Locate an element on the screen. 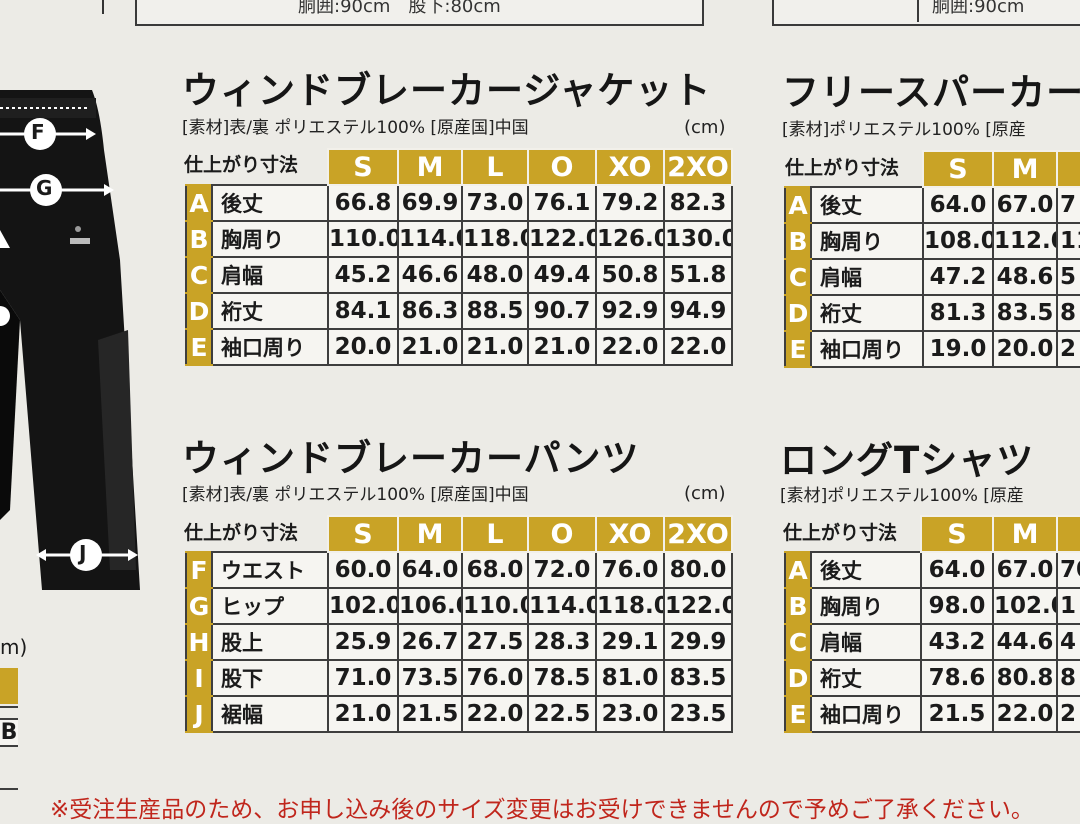 The image size is (1080, 824). pants-title: ウィンドブレーカーパンツ is located at coordinates (411, 458).